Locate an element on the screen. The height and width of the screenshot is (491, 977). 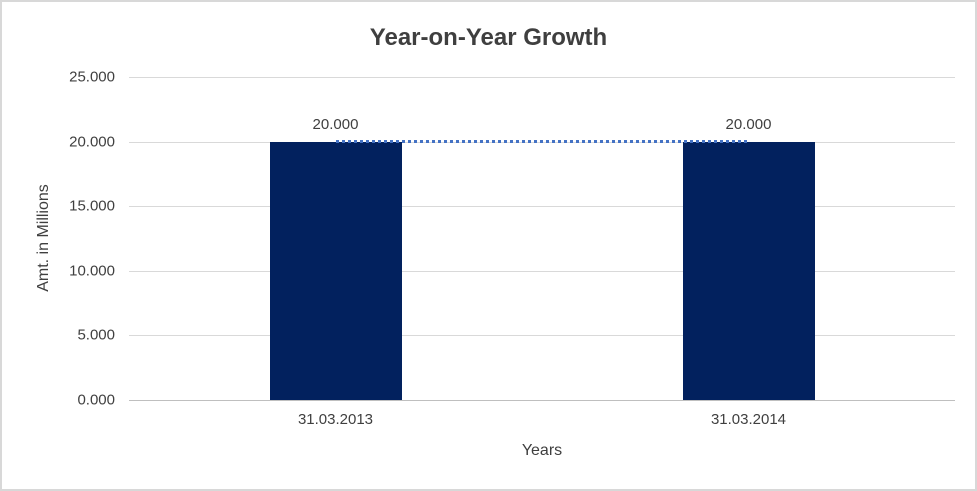
x-axis-line is located at coordinates (542, 400).